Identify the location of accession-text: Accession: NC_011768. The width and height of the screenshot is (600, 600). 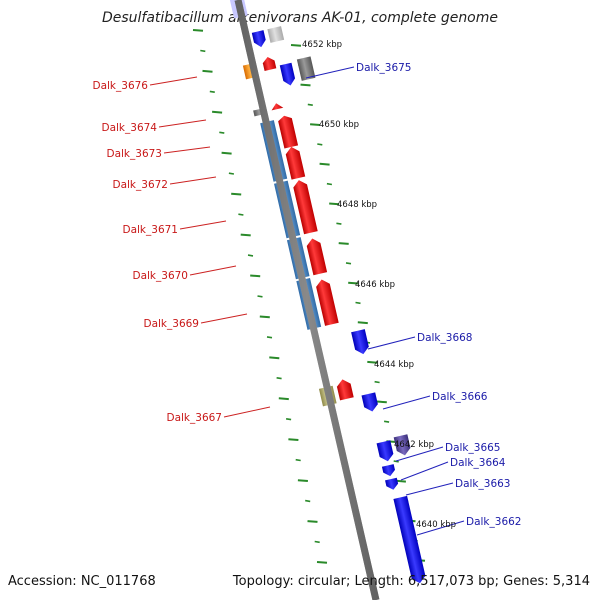
(82, 581).